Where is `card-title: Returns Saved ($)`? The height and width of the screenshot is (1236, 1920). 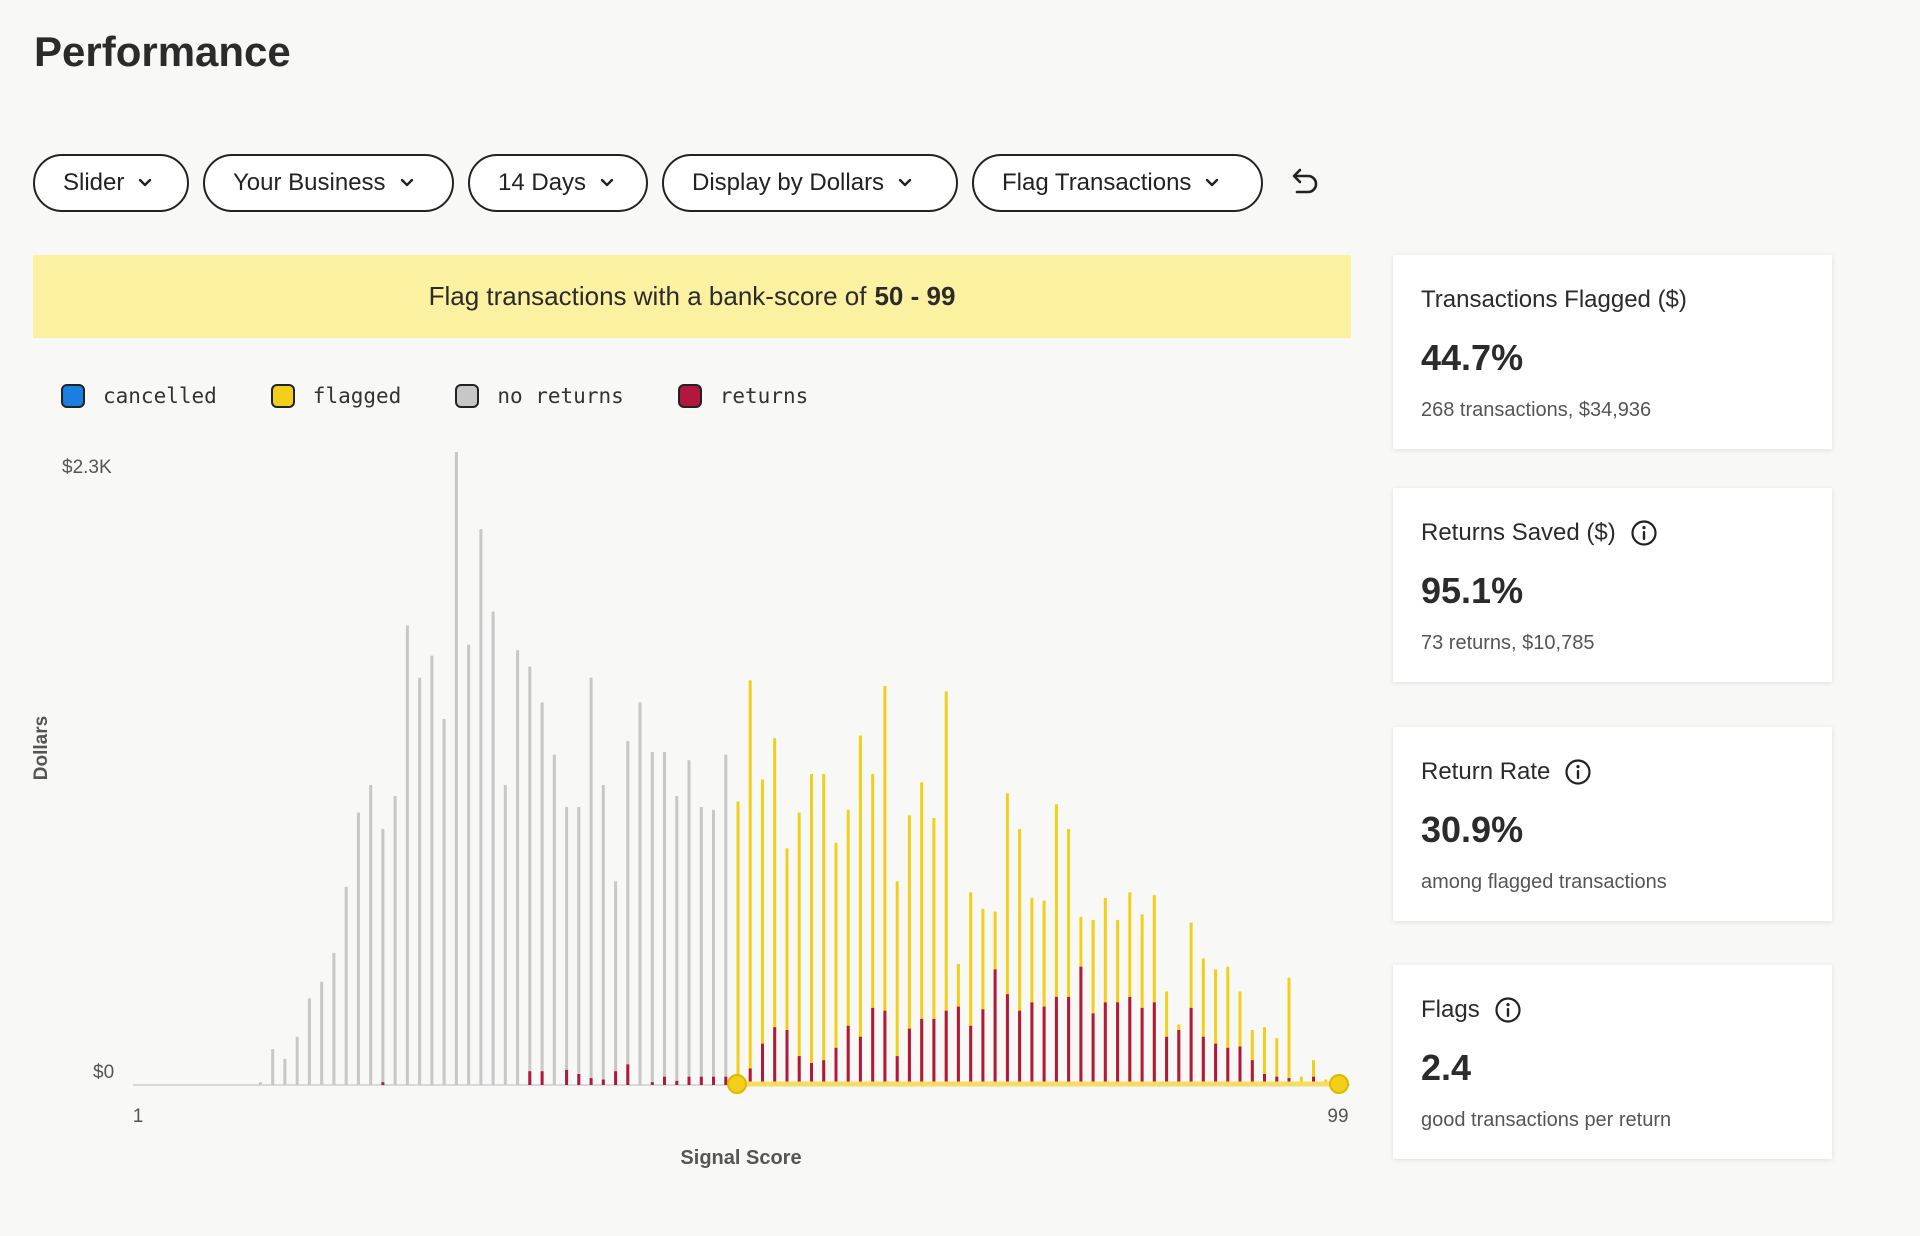 card-title: Returns Saved ($) is located at coordinates (1612, 533).